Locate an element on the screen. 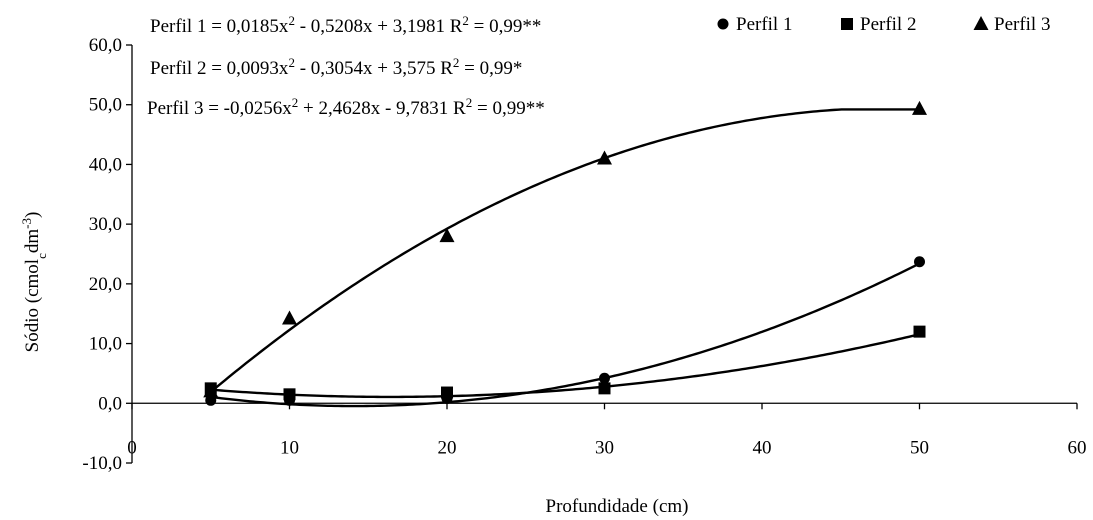 The width and height of the screenshot is (1093, 520). x-tick-label: 30 is located at coordinates (604, 447).